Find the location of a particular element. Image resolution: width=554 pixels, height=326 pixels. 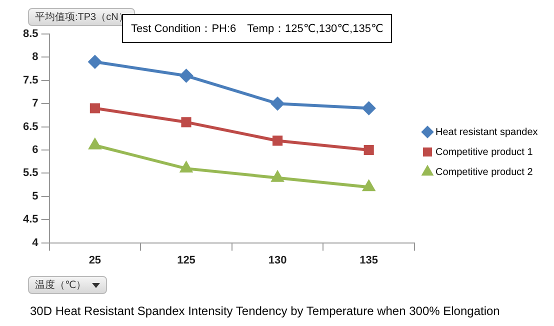

text: 30D Heat Resistant Spandex Intensity Tendency by Temperature when 300% Elongation is located at coordinates (265, 311).